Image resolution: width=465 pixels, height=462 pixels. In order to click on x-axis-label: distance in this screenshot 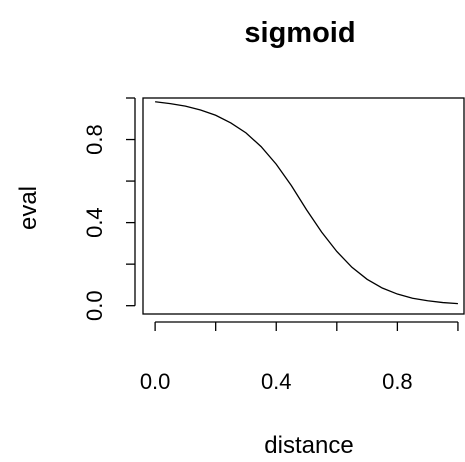, I will do `click(308, 444)`.